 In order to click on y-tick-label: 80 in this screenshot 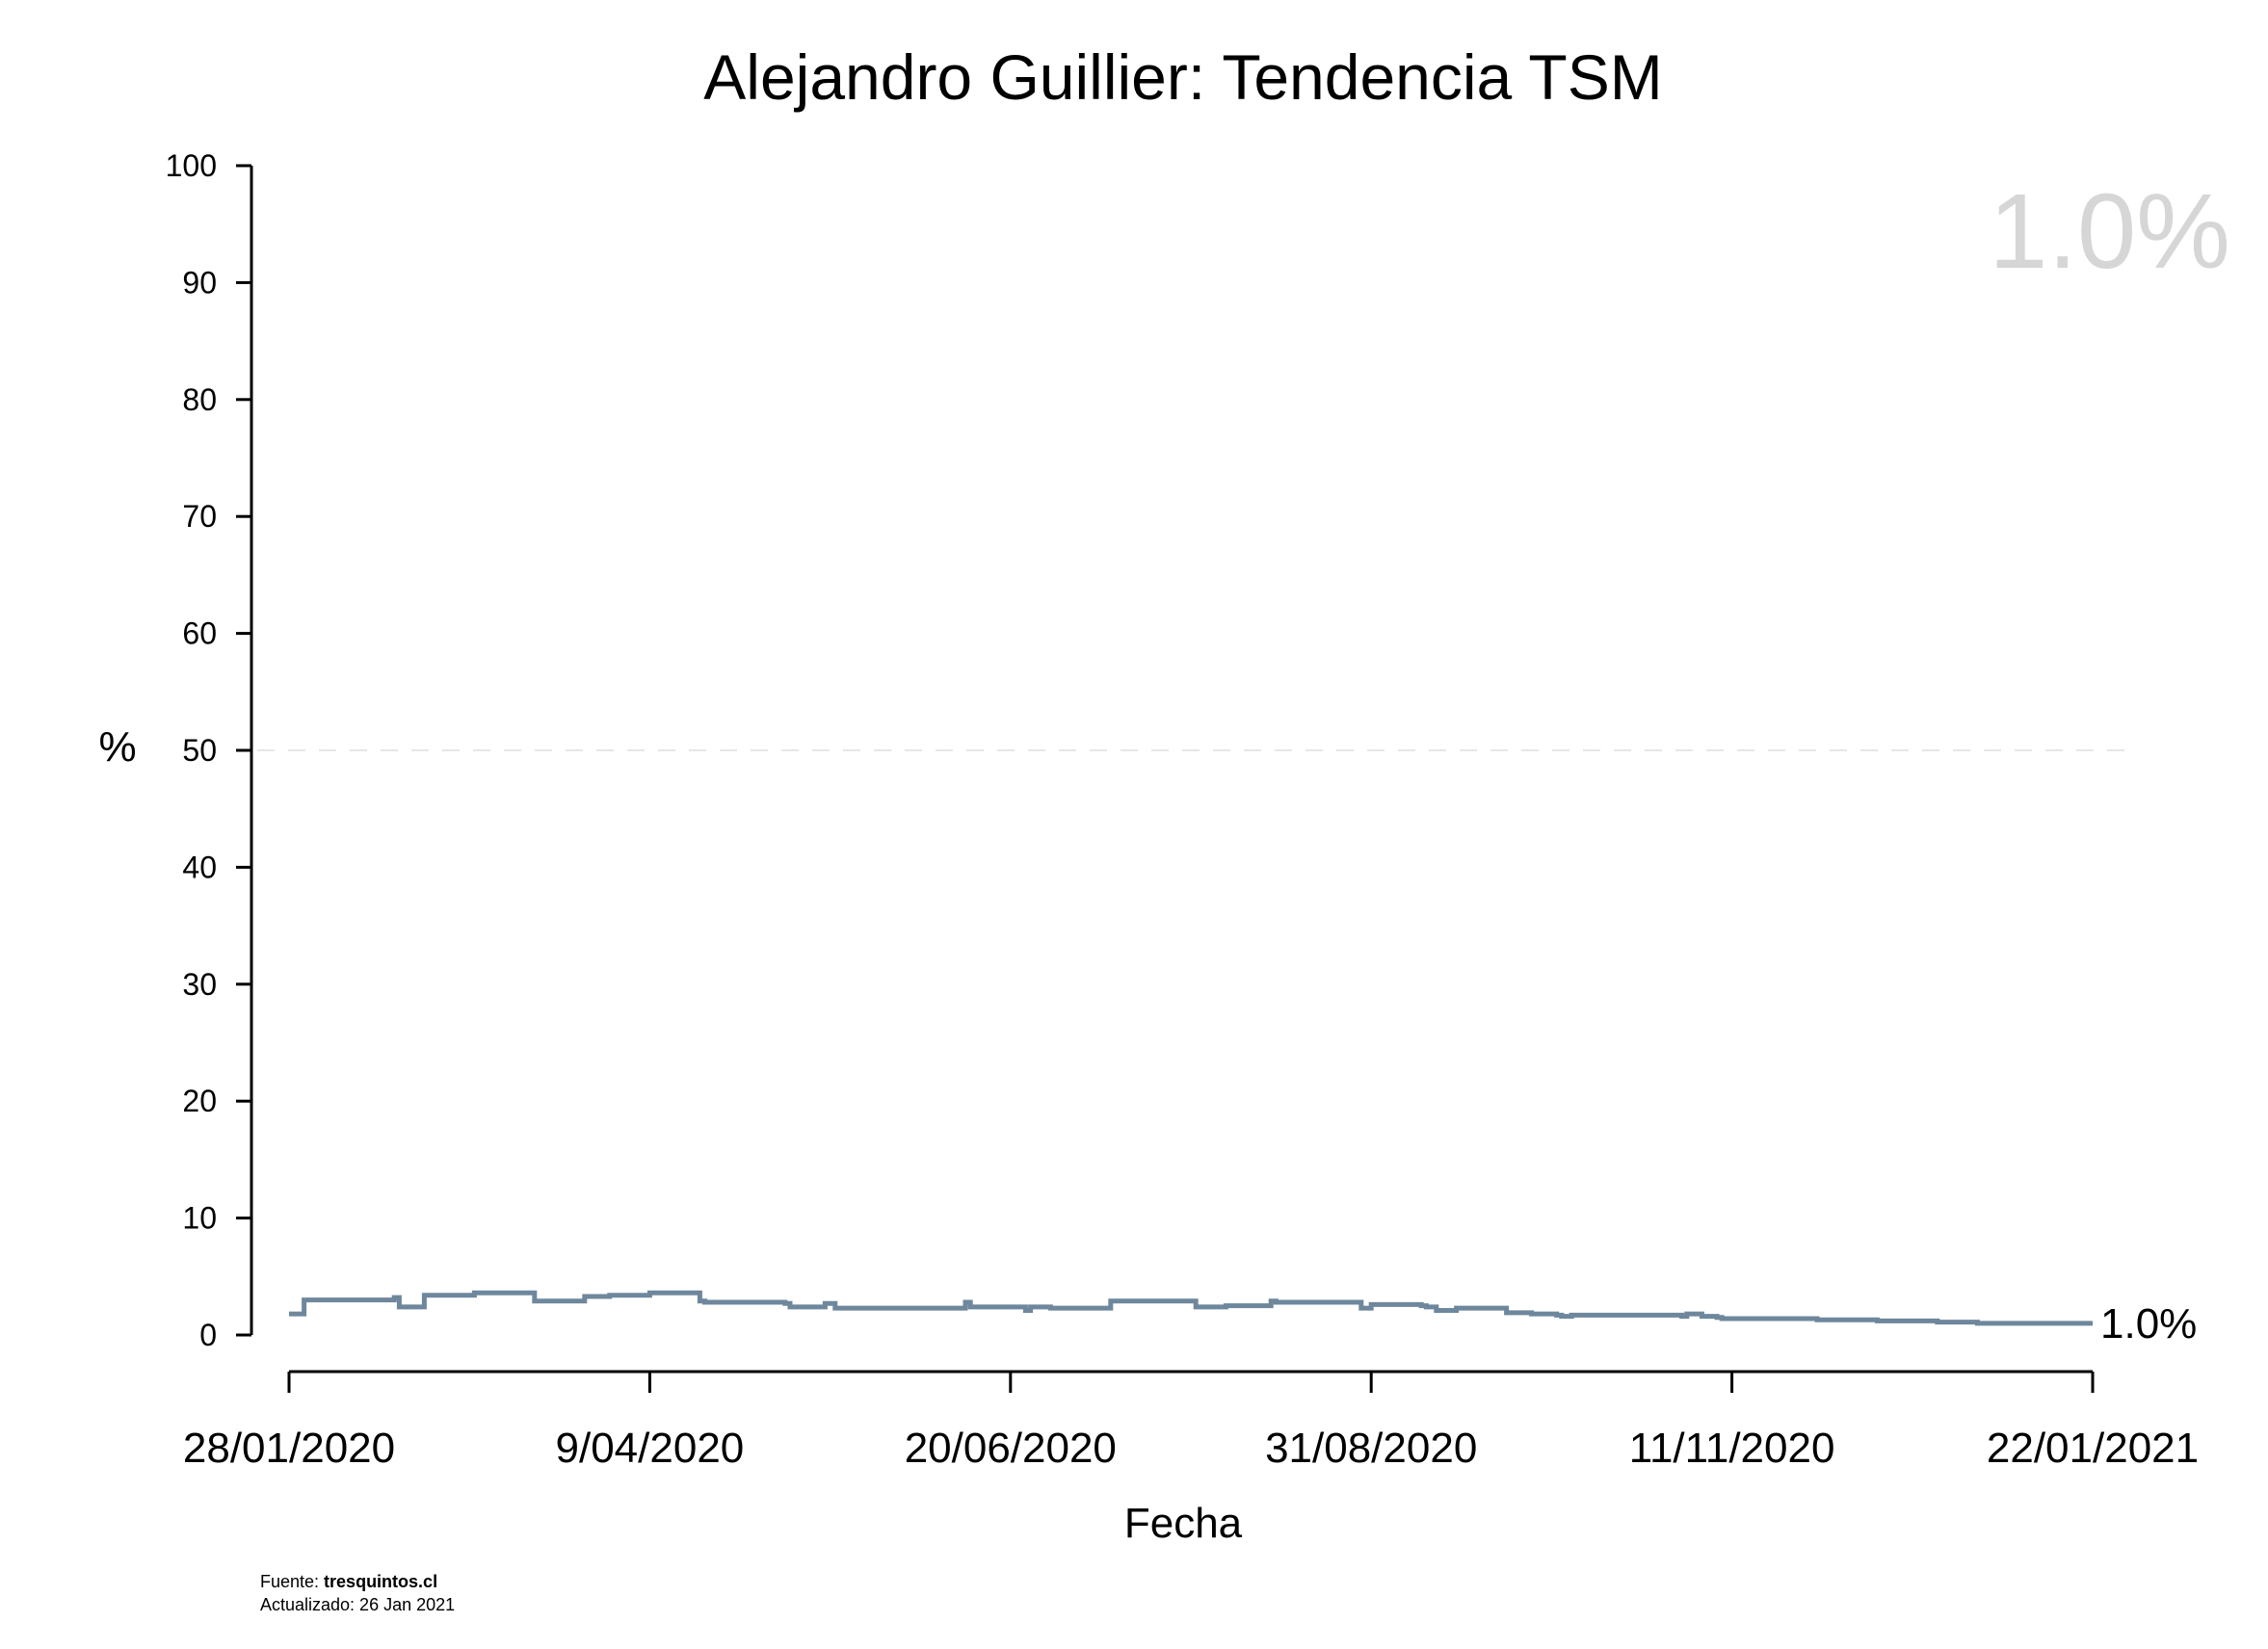, I will do `click(199, 399)`.